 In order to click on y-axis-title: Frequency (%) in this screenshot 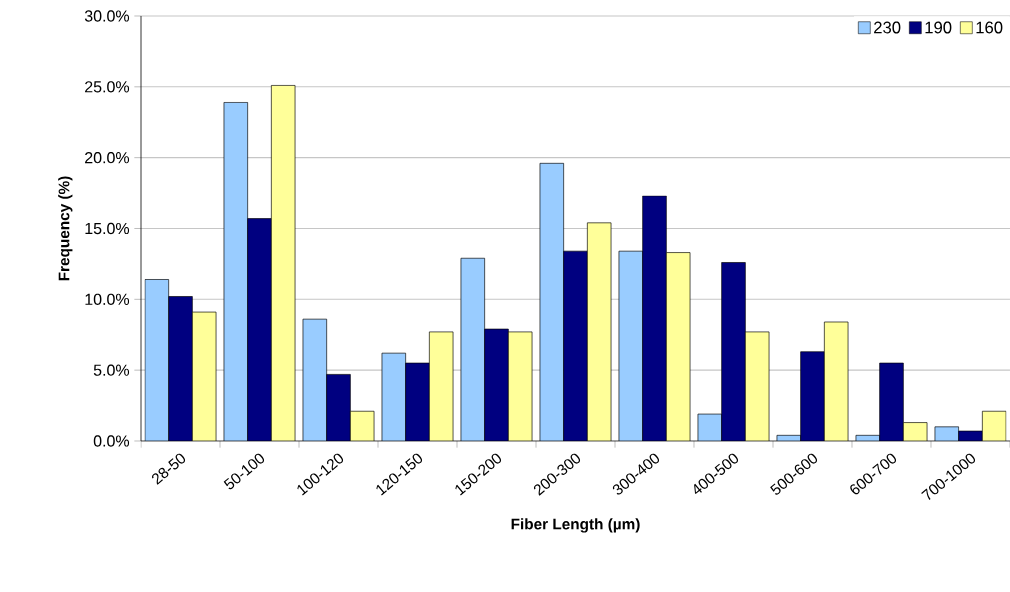, I will do `click(65, 228)`.